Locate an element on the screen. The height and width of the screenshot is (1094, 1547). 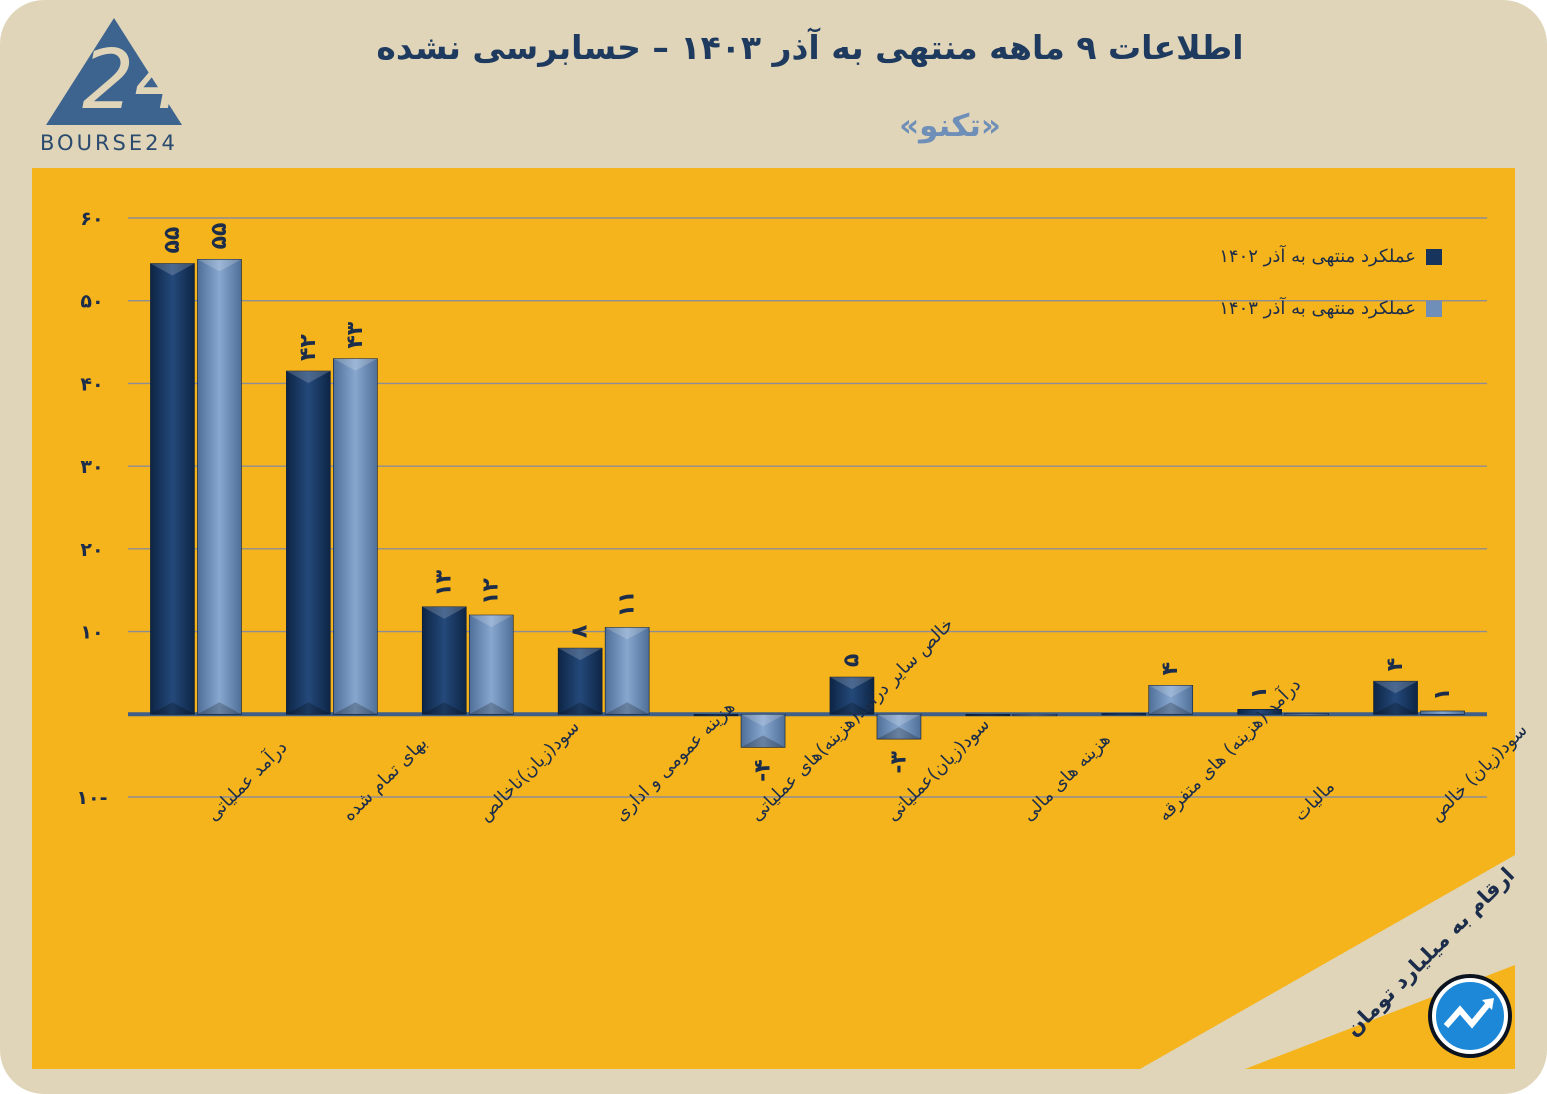
legend-label-1402: عملکرد منتهی به آذر ۱۴۰۲ is located at coordinates (1317, 256).